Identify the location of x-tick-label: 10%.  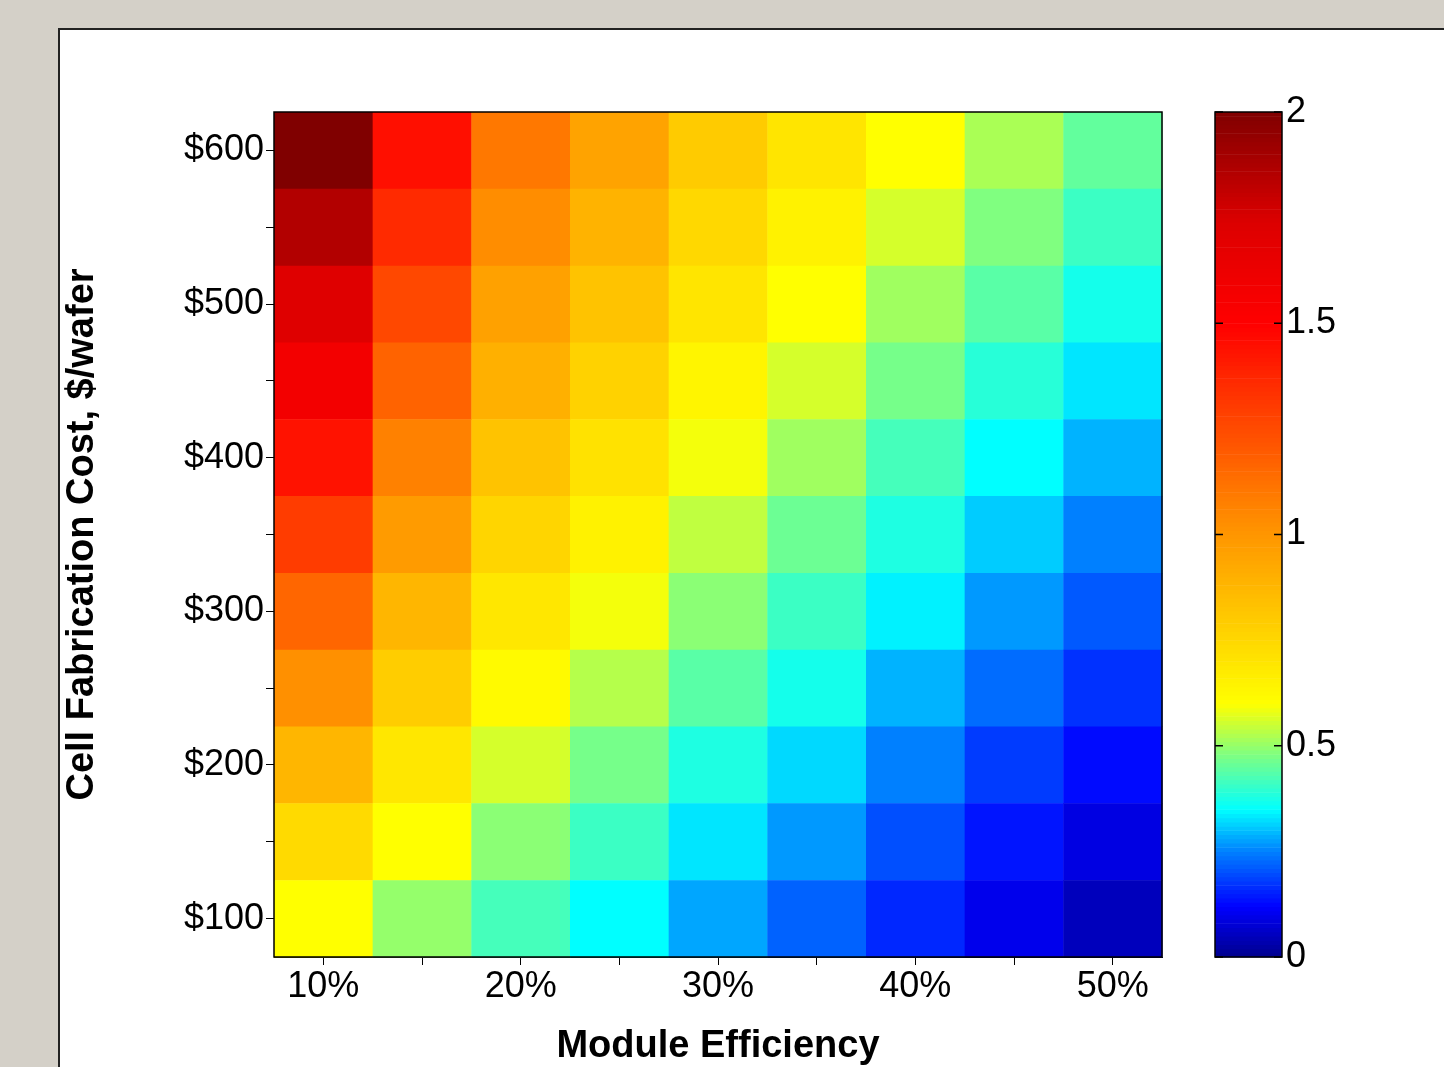
(323, 984).